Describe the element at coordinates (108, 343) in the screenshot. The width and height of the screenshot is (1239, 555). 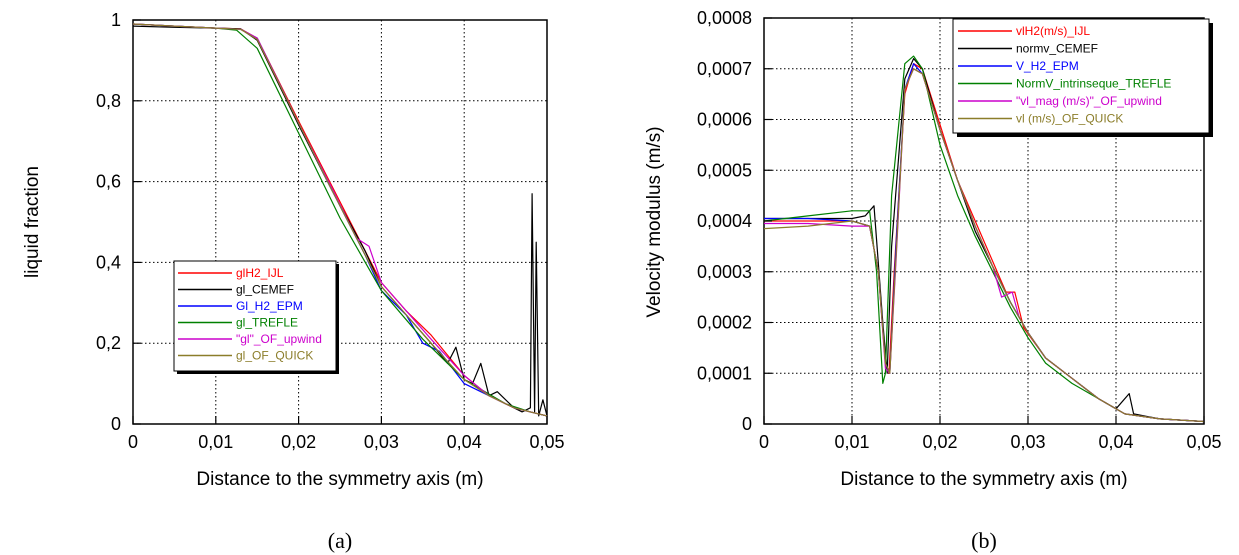
I see `chart-a-y-tick-label: 0,2` at that location.